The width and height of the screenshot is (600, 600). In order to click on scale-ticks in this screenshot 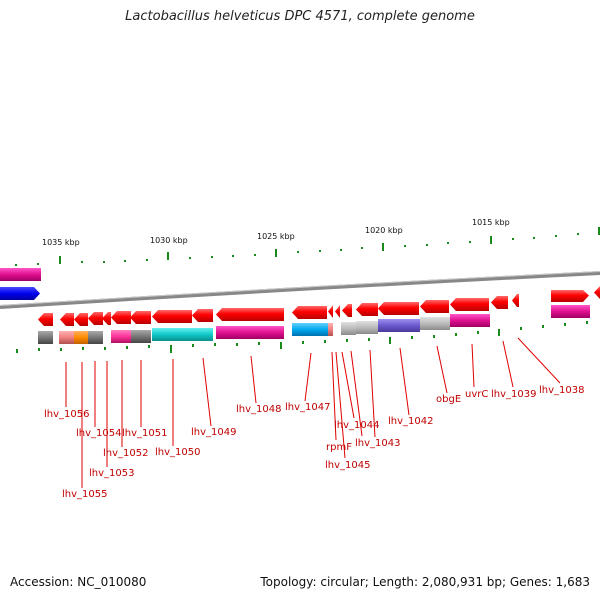, I will do `click(307, 246)`.